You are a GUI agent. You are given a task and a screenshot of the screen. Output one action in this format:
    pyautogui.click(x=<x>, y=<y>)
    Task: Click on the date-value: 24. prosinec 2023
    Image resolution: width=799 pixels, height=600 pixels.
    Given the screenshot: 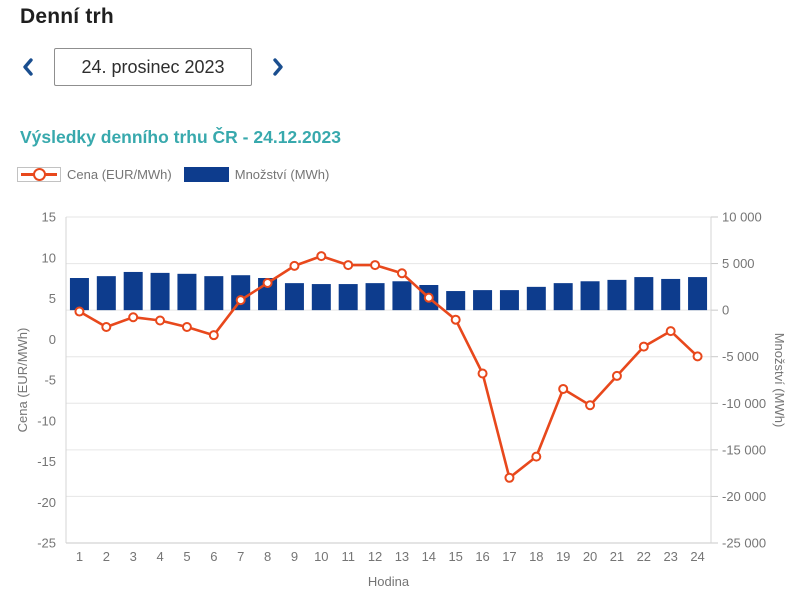 What is the action you would take?
    pyautogui.click(x=153, y=66)
    